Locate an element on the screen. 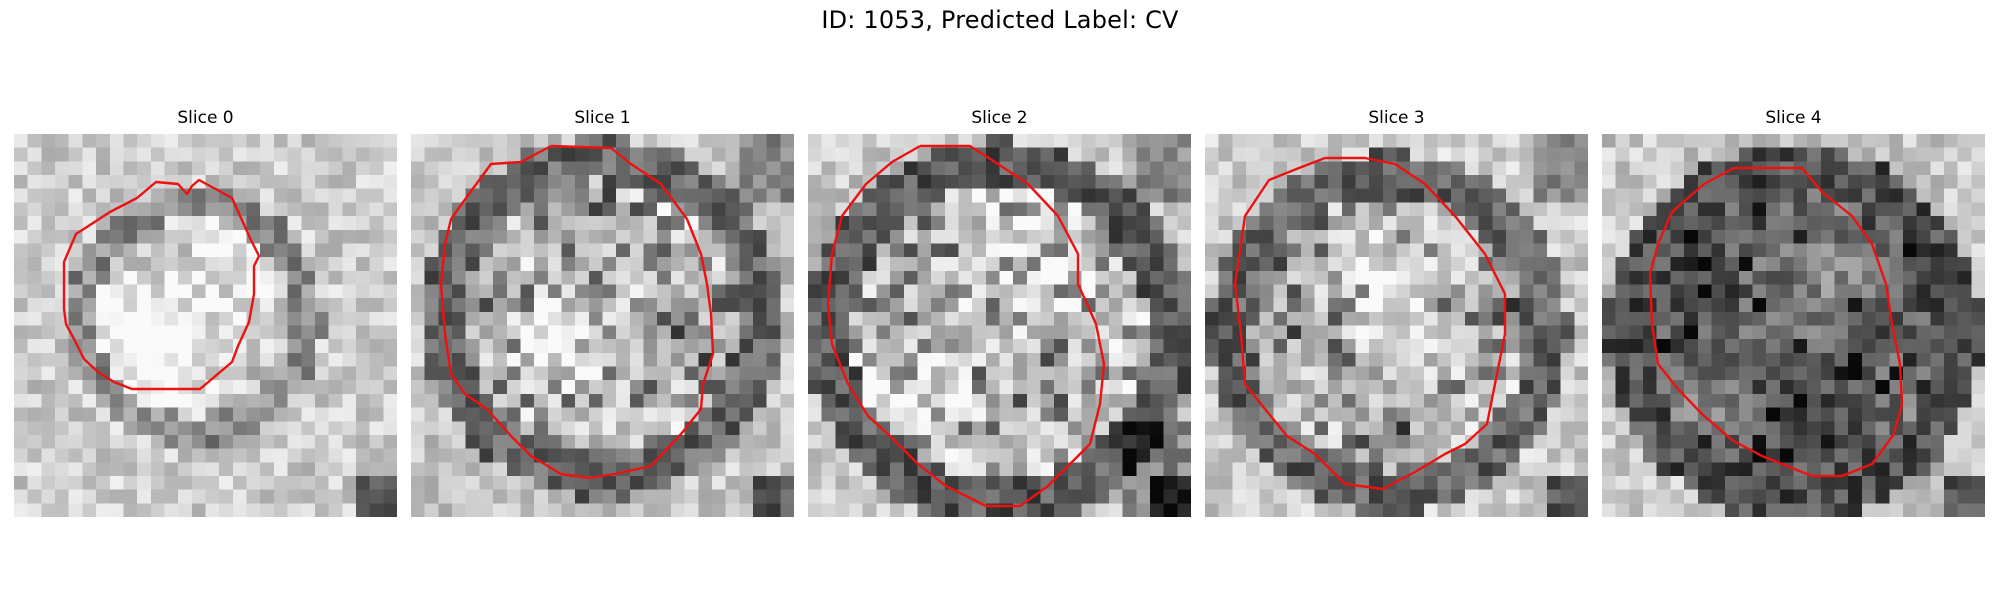 This screenshot has width=2000, height=600. slice-4-grayscale-image is located at coordinates (1793, 325).